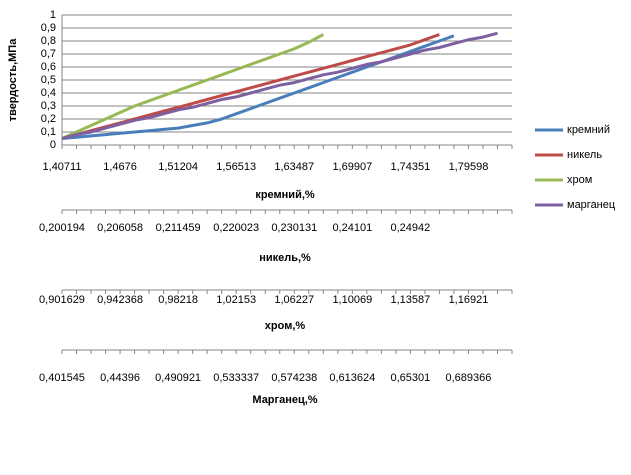  What do you see at coordinates (178, 167) in the screenshot?
I see `x-tick-label: 1,51204` at bounding box center [178, 167].